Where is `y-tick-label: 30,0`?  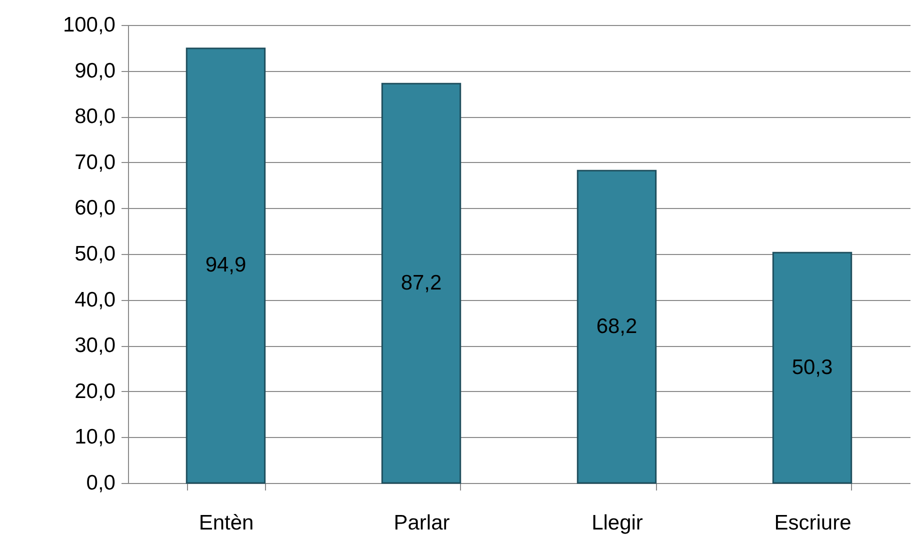 y-tick-label: 30,0 is located at coordinates (95, 346).